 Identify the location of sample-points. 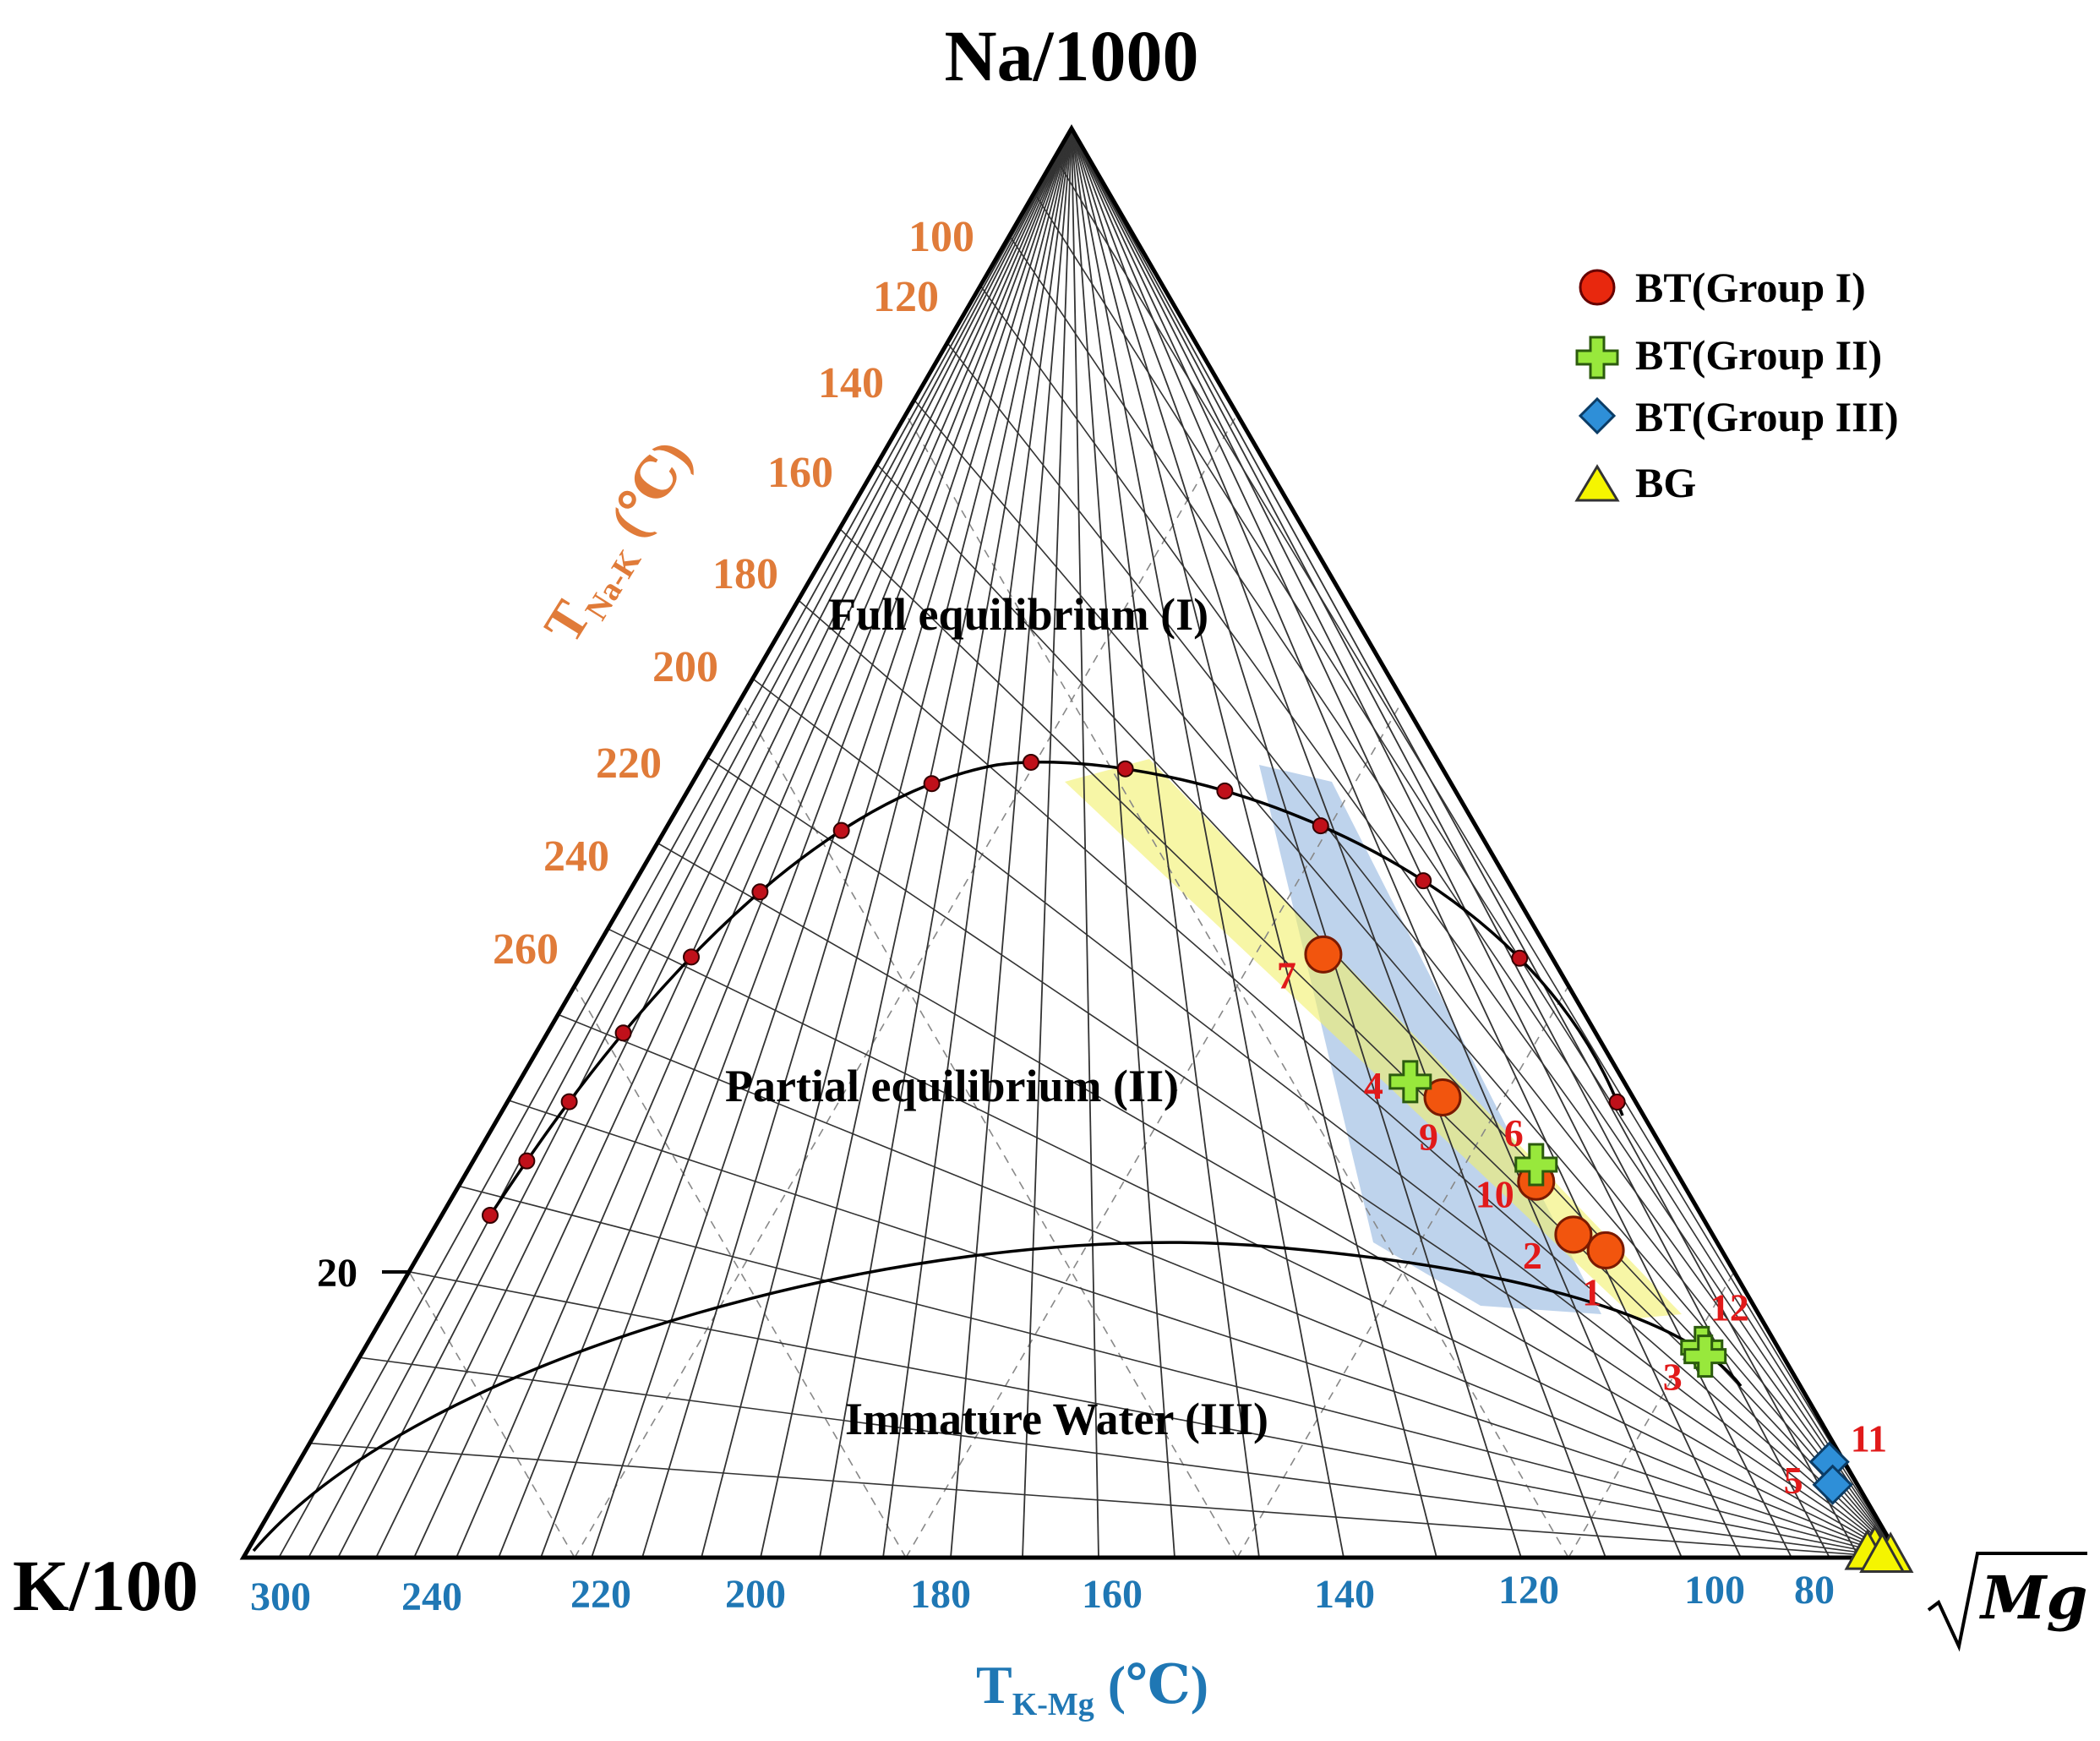
(1609, 1254).